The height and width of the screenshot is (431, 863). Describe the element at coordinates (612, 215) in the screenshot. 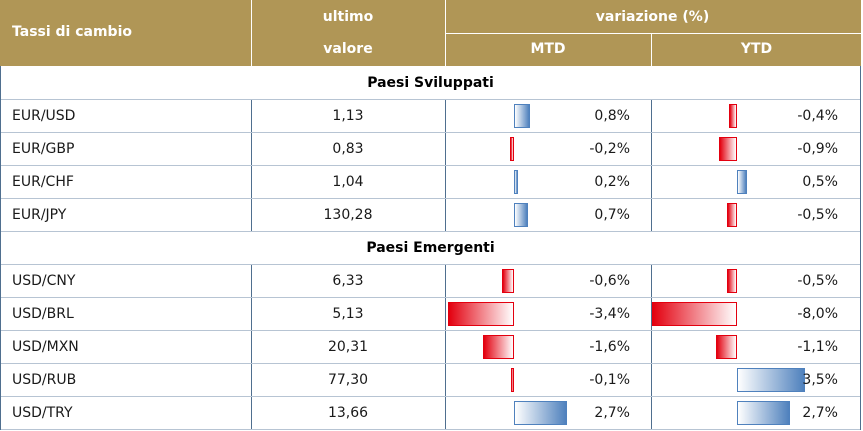

I see `mtd-value: 0,7%` at that location.